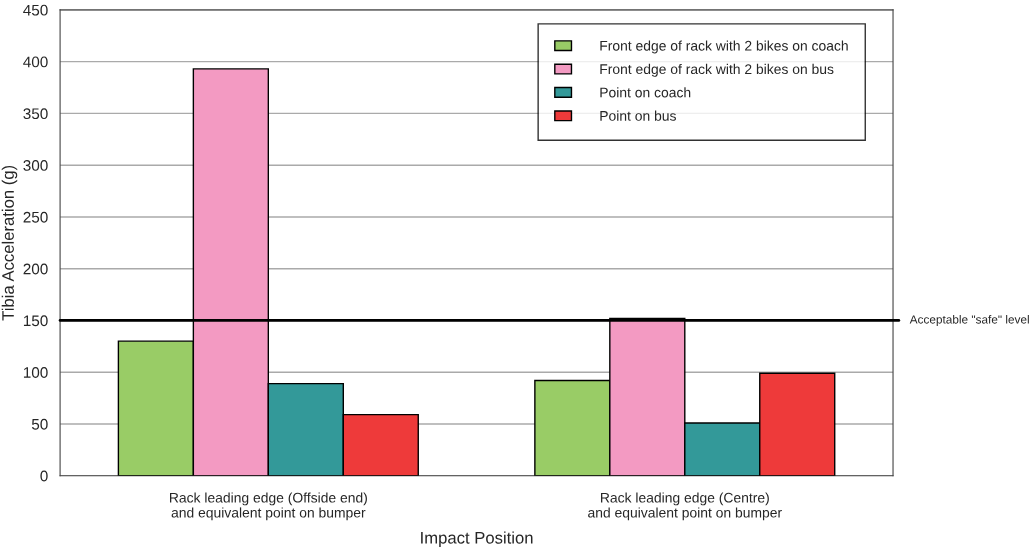 The height and width of the screenshot is (550, 1036). What do you see at coordinates (35, 10) in the screenshot?
I see `y-tick-label: 450` at bounding box center [35, 10].